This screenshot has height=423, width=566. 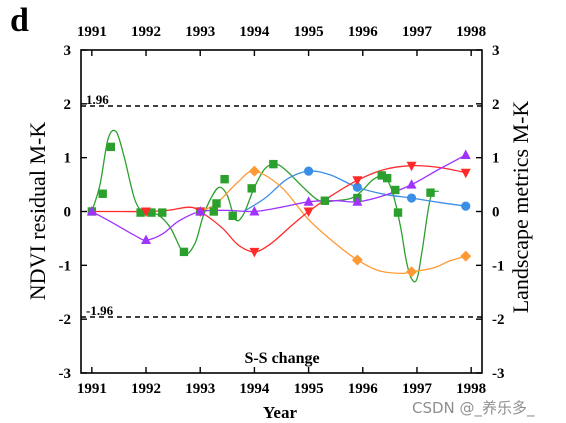 What do you see at coordinates (100, 310) in the screenshot?
I see `threshold-label: -1.96` at bounding box center [100, 310].